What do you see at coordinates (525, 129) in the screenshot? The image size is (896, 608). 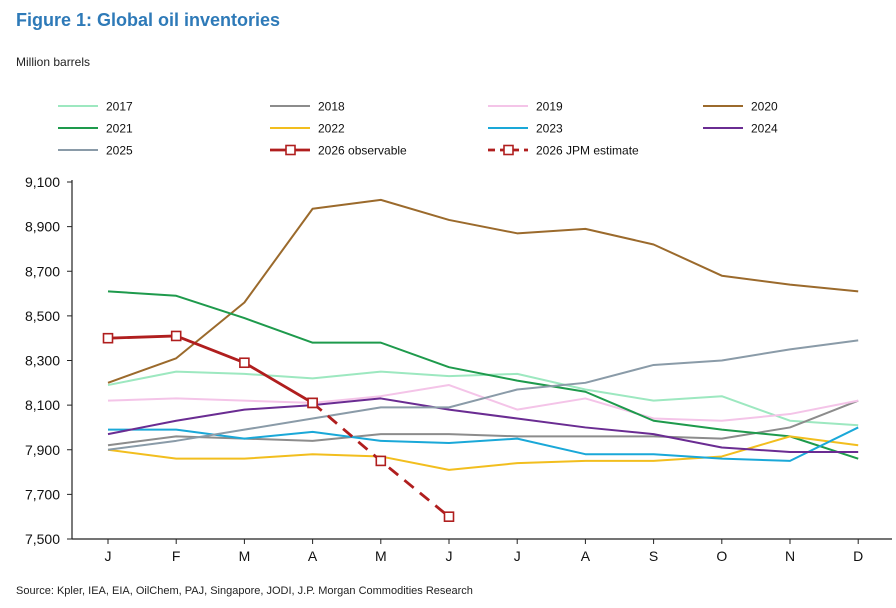 I see `legend-item-2023: 2023` at bounding box center [525, 129].